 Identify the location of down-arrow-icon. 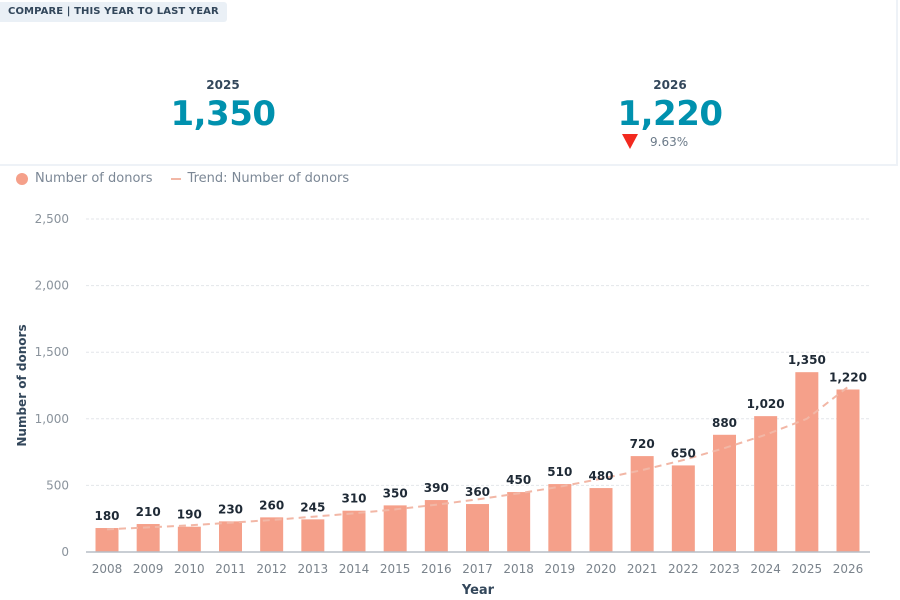
(630, 141).